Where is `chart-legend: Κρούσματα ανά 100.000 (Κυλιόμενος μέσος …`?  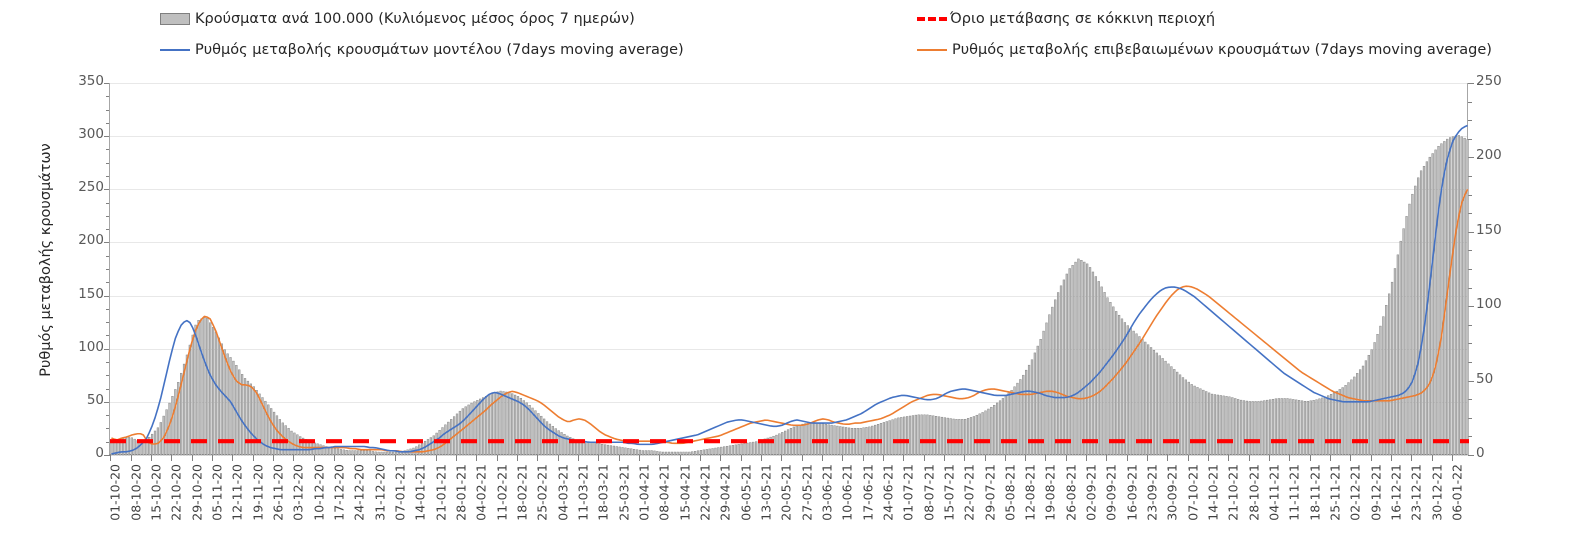
chart-legend: Κρούσματα ανά 100.000 (Κυλιόμενος μέσος … is located at coordinates (786, 31).